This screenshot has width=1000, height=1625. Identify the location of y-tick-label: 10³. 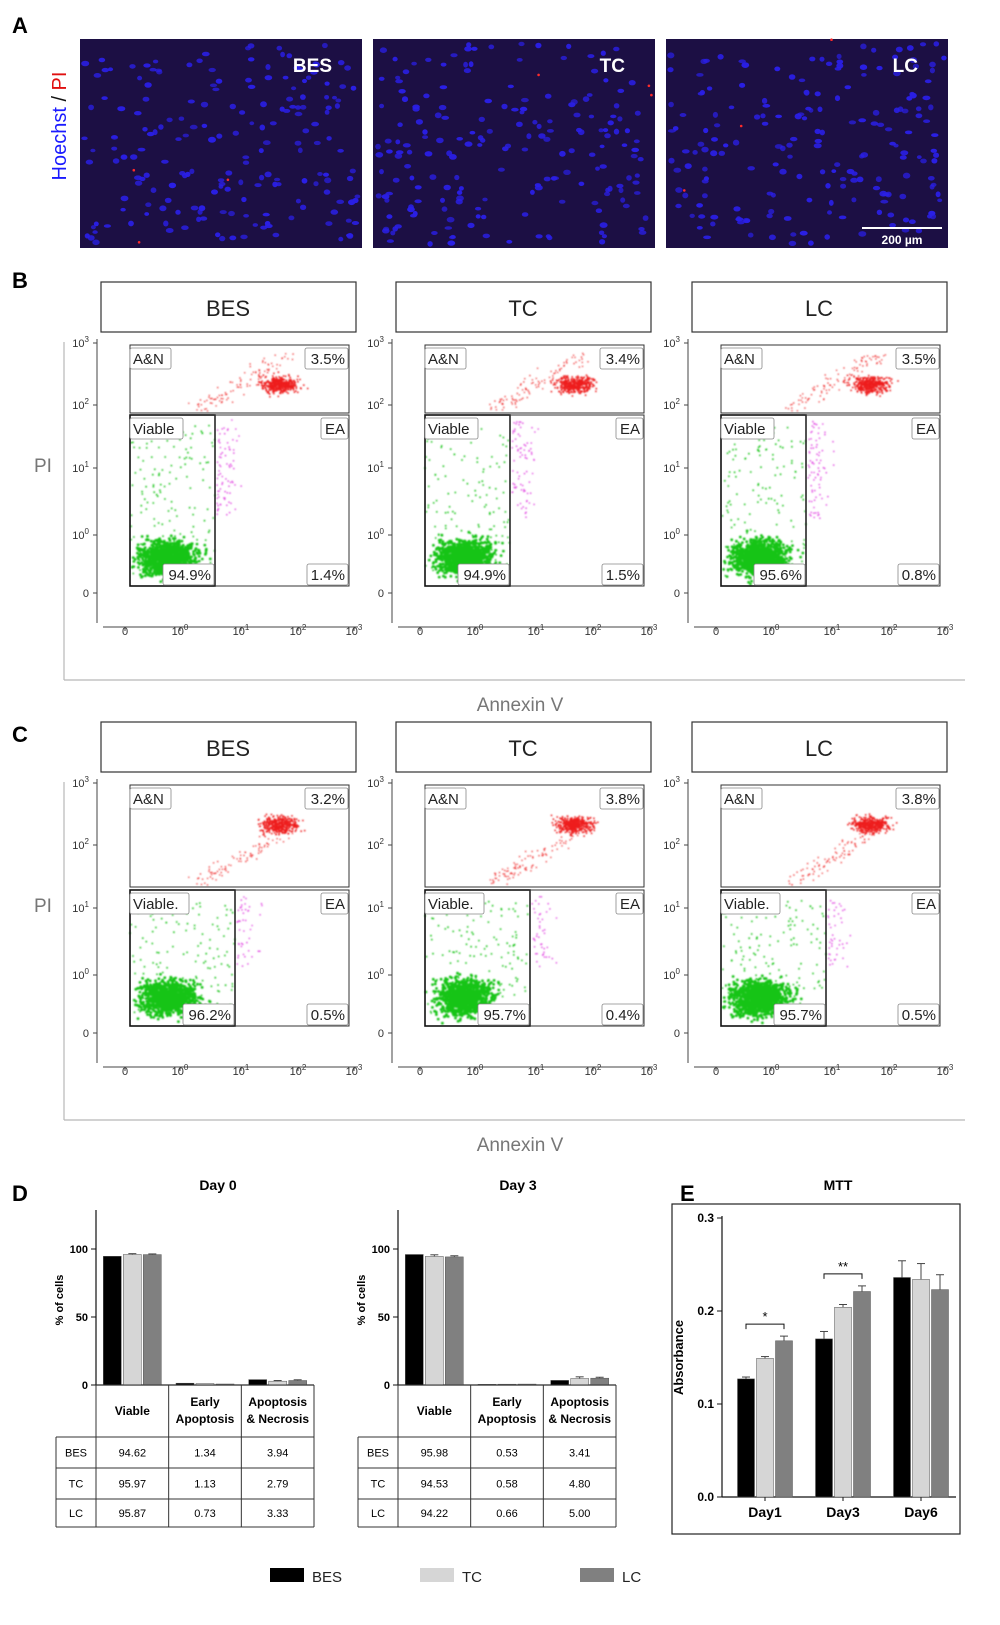
(80, 342).